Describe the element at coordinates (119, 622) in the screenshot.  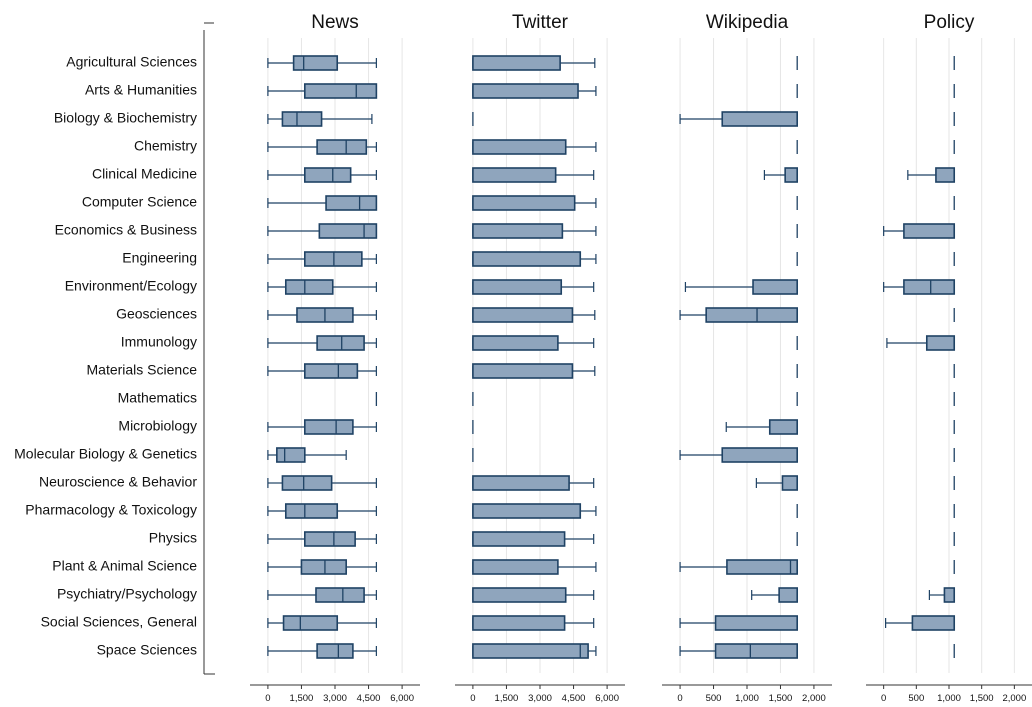
I see `category-label: Social Sciences, General` at that location.